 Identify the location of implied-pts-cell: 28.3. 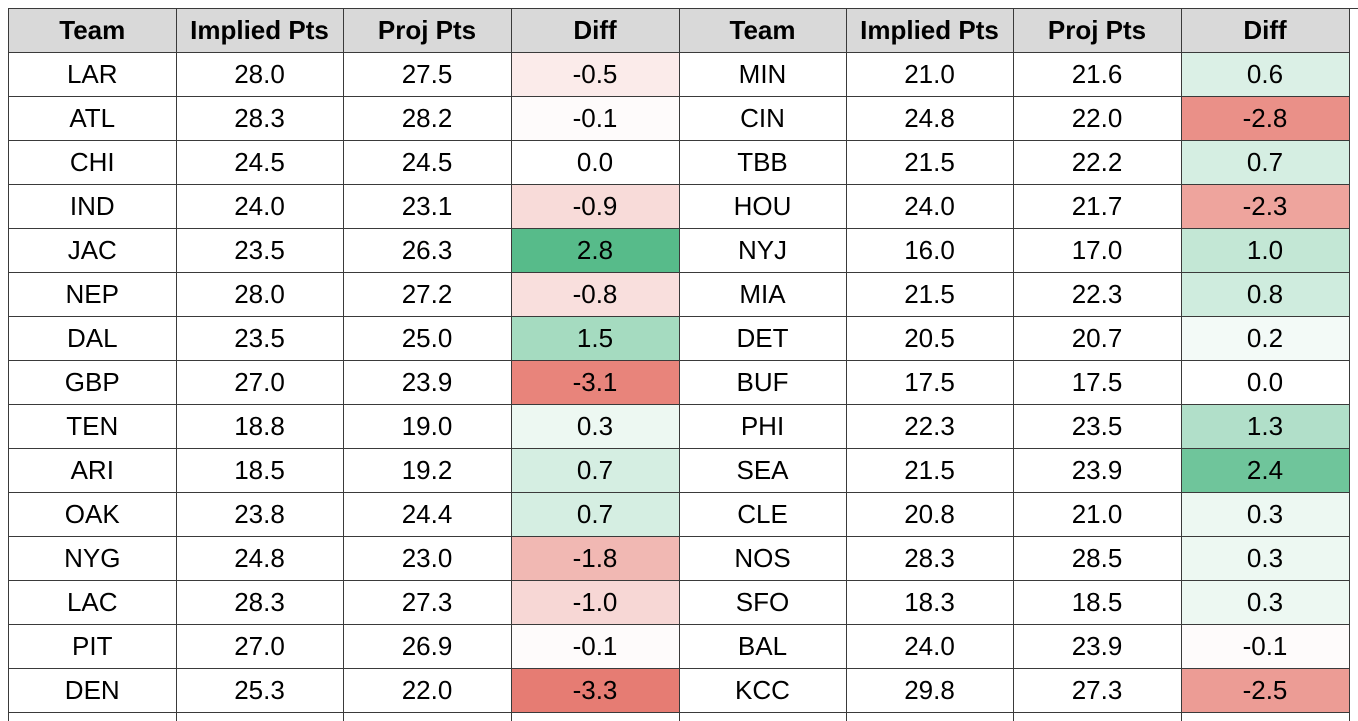
(259, 603).